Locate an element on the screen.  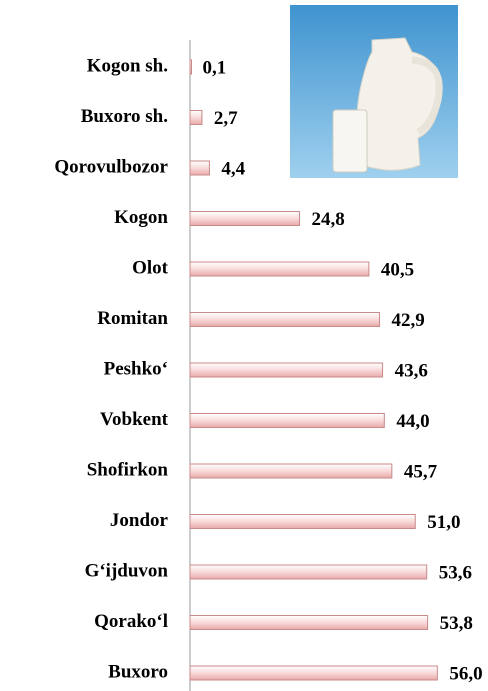
value-label: 0,1 is located at coordinates (214, 67).